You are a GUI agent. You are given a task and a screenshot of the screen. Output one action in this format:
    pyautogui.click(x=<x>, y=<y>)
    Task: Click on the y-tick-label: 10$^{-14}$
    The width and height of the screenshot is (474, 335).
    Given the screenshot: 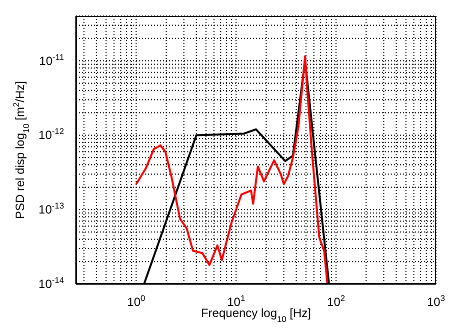 What is the action you would take?
    pyautogui.click(x=51, y=283)
    